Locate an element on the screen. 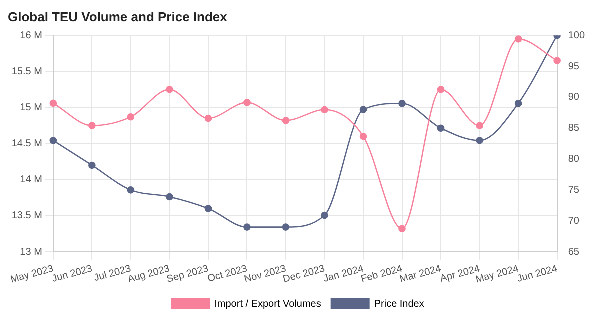 The width and height of the screenshot is (600, 327). y2-tick-label: 65 is located at coordinates (574, 252).